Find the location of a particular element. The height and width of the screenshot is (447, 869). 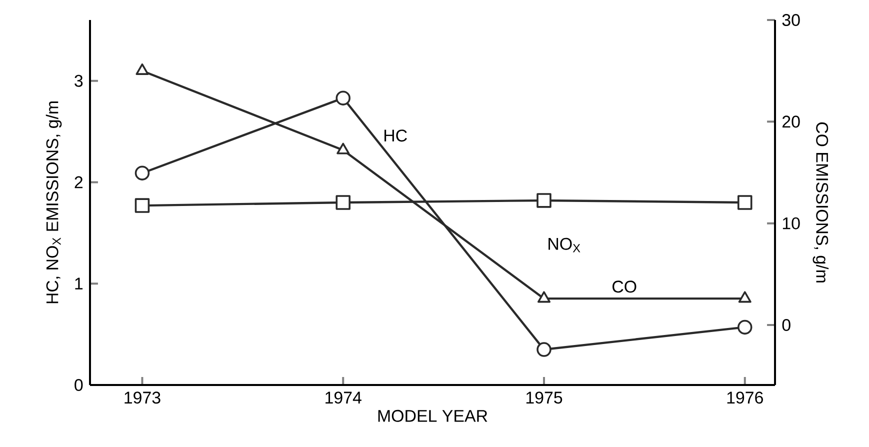

x-tick-label: 1974 is located at coordinates (344, 398).